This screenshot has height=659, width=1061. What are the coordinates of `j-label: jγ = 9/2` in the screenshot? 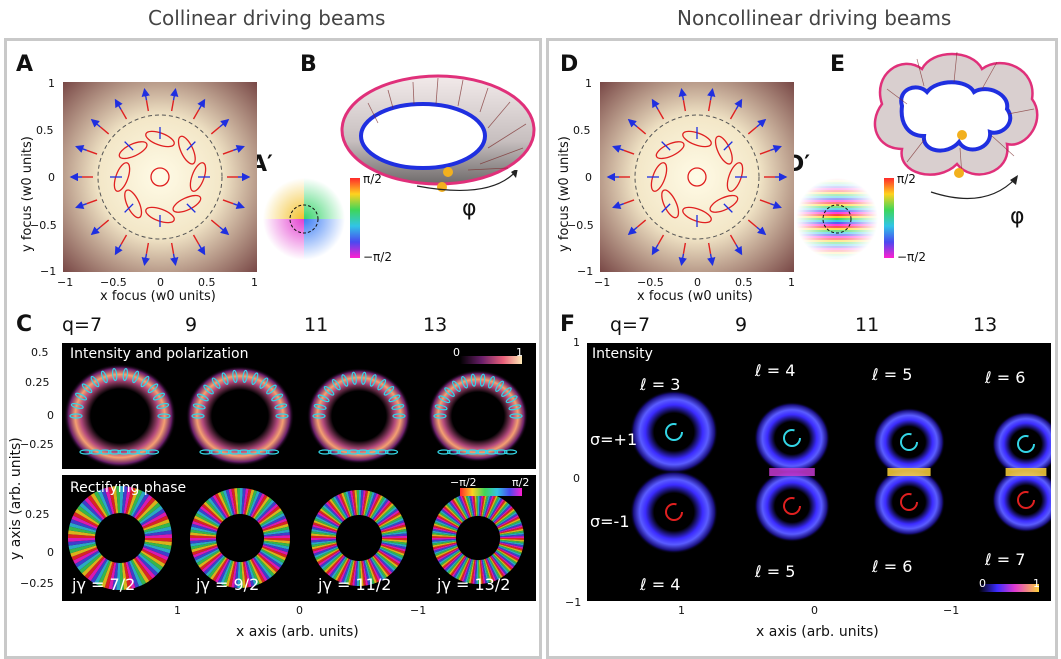 It's located at (228, 584).